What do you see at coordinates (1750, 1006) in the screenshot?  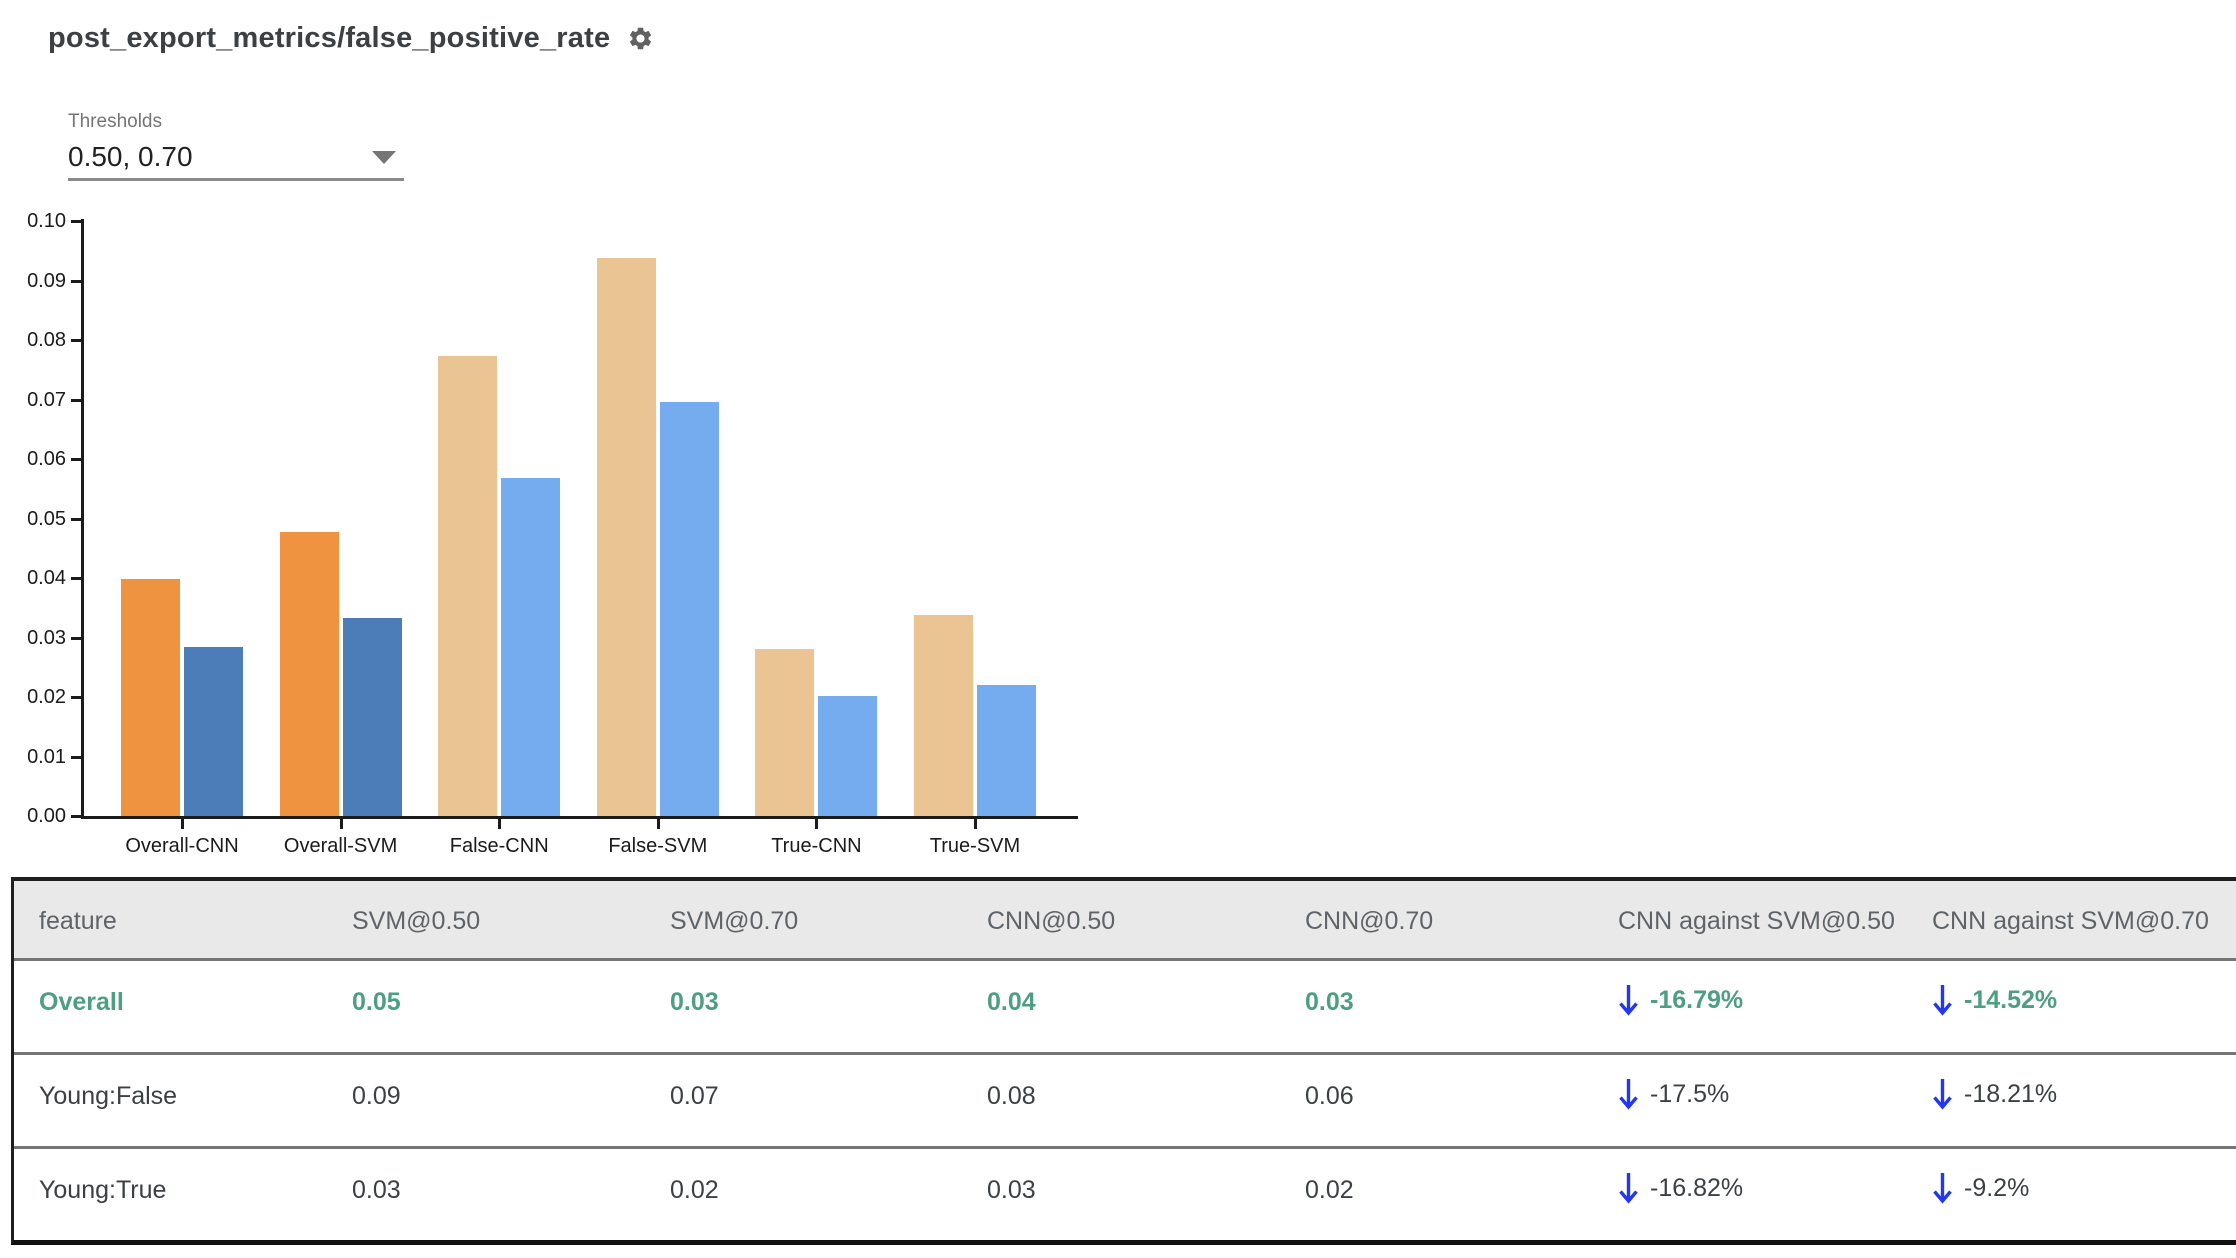 I see `delta-cell: -16.79%` at bounding box center [1750, 1006].